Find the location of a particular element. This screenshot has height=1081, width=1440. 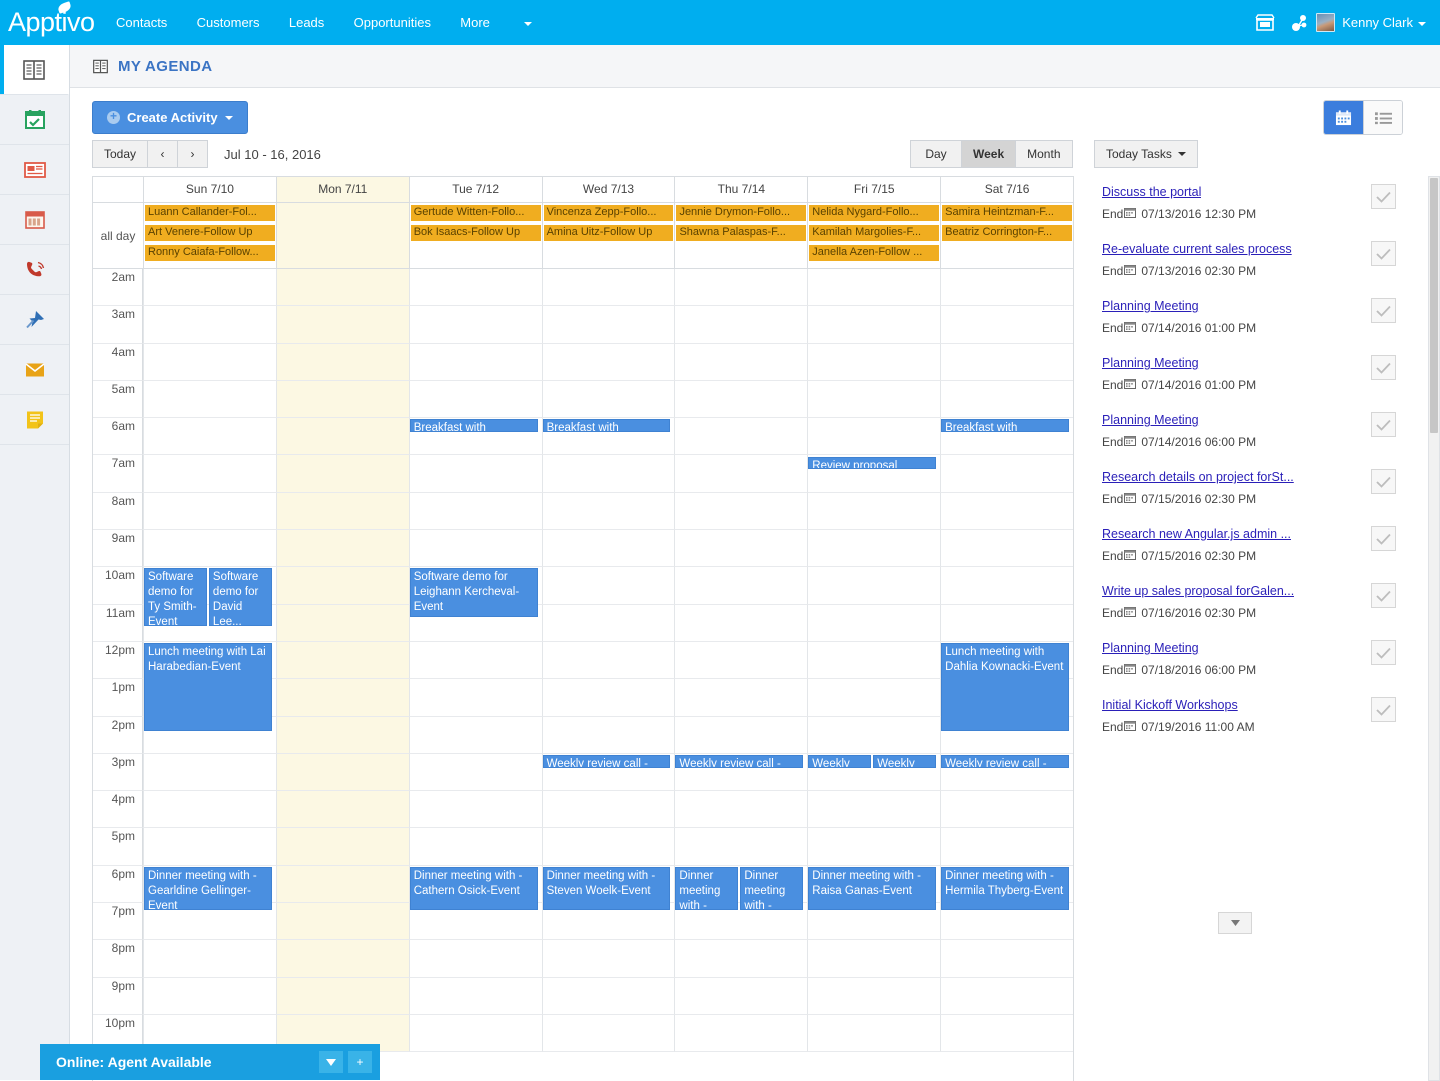

show-more-tasks-button is located at coordinates (1235, 923).